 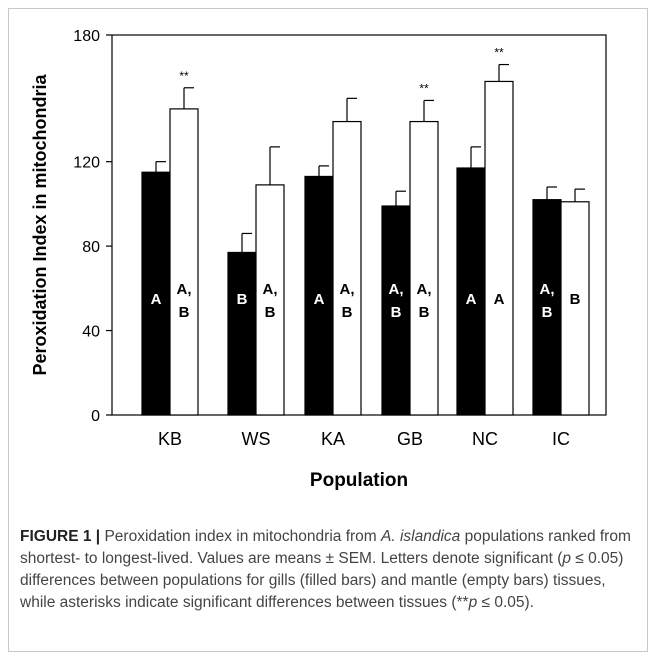 What do you see at coordinates (424, 88) in the screenshot?
I see `significance-mark-GB: **` at bounding box center [424, 88].